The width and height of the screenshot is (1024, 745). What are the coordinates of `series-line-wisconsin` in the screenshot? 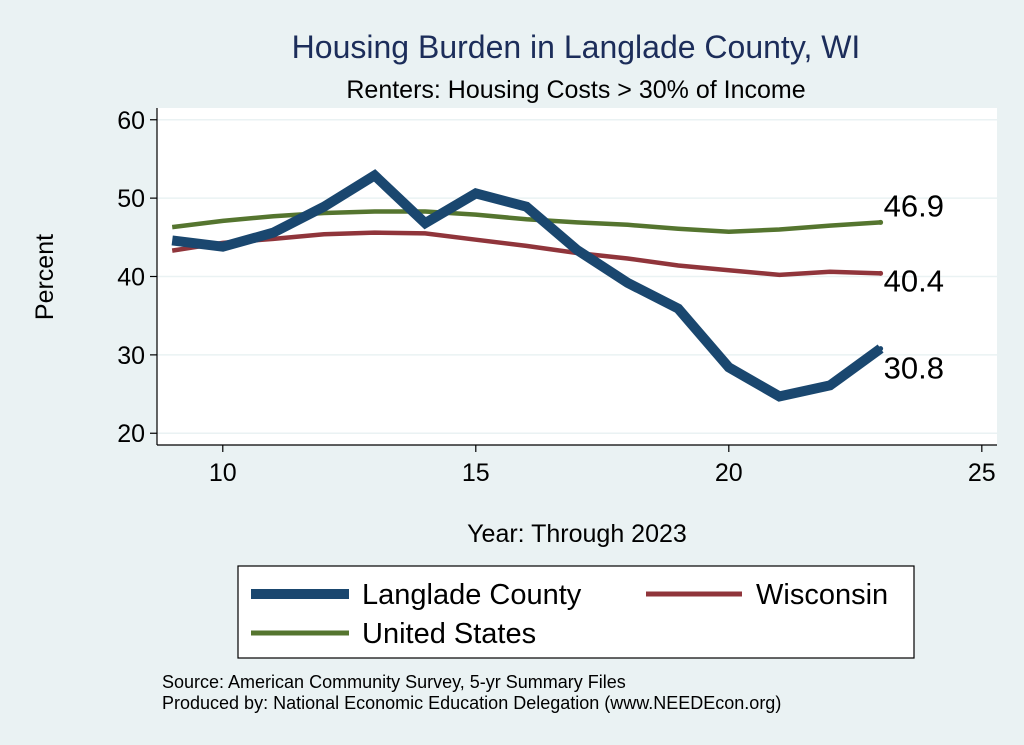 It's located at (526, 254).